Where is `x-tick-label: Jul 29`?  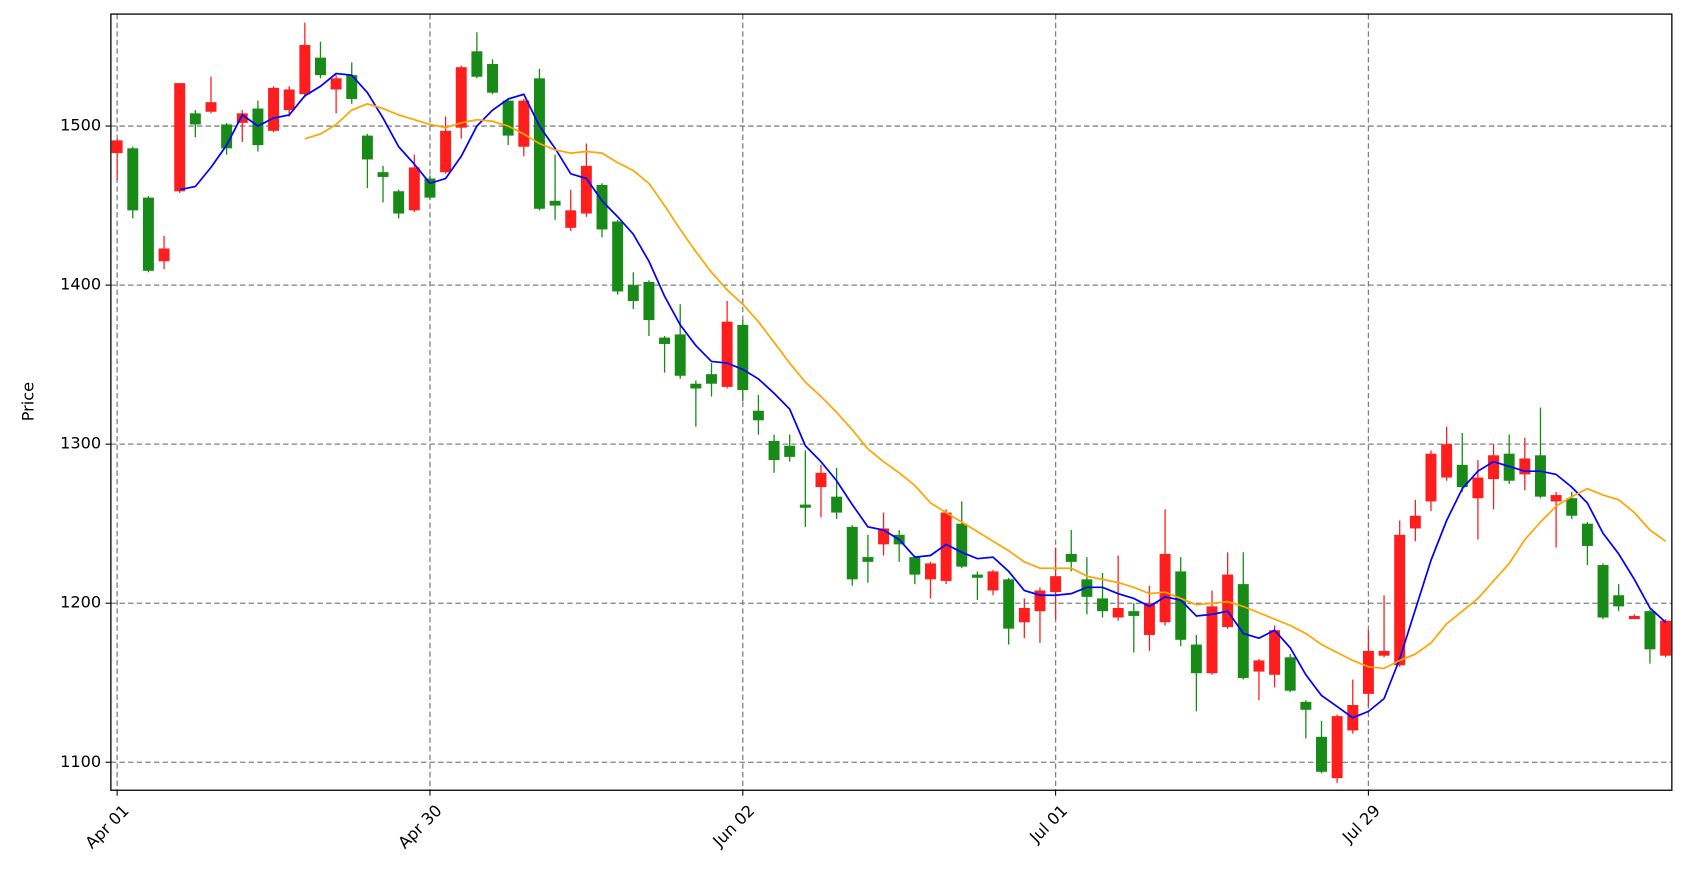
x-tick-label: Jul 29 is located at coordinates (1361, 824).